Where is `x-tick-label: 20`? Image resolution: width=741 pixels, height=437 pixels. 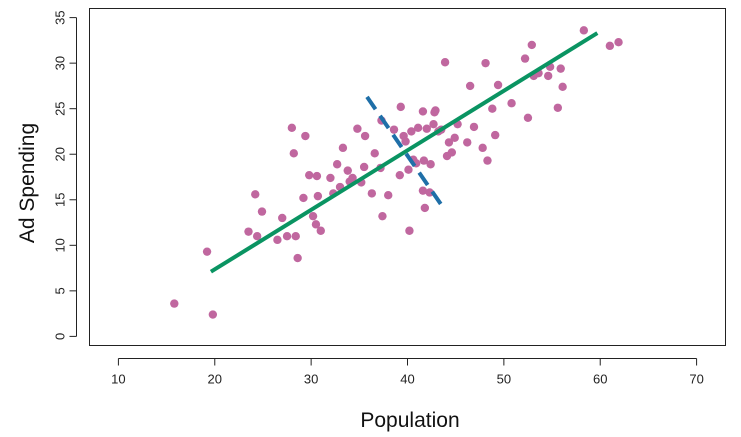
x-tick-label: 20 is located at coordinates (215, 379).